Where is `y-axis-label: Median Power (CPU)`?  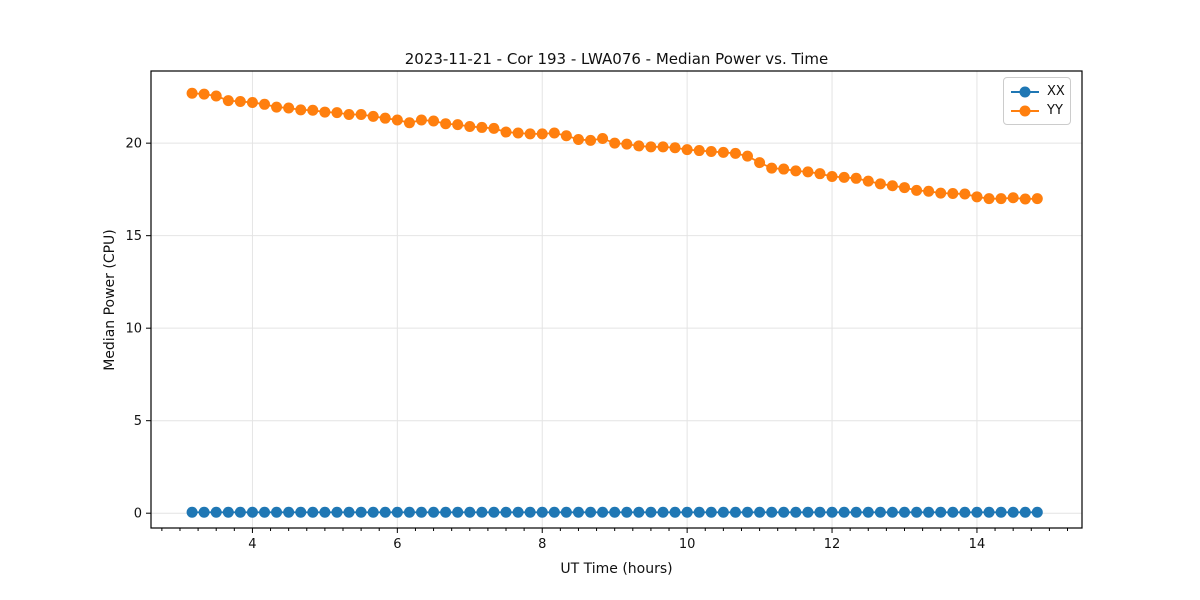
y-axis-label: Median Power (CPU) is located at coordinates (110, 300).